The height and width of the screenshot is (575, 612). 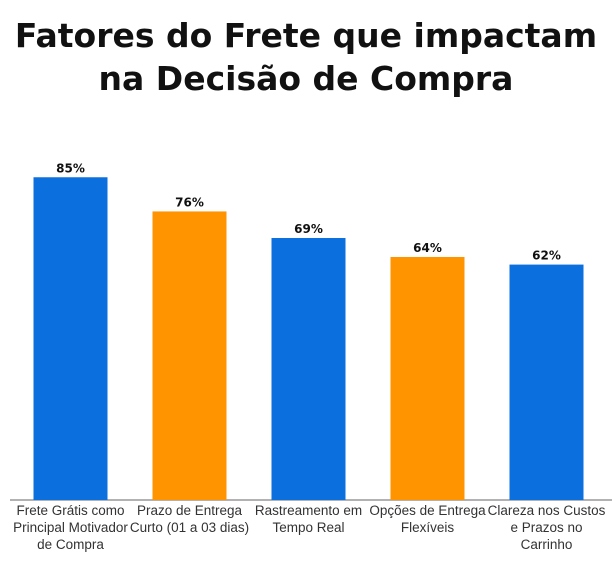 What do you see at coordinates (546, 527) in the screenshot?
I see `category-label-5: Clareza nos Custos e Prazos no Carrinho` at bounding box center [546, 527].